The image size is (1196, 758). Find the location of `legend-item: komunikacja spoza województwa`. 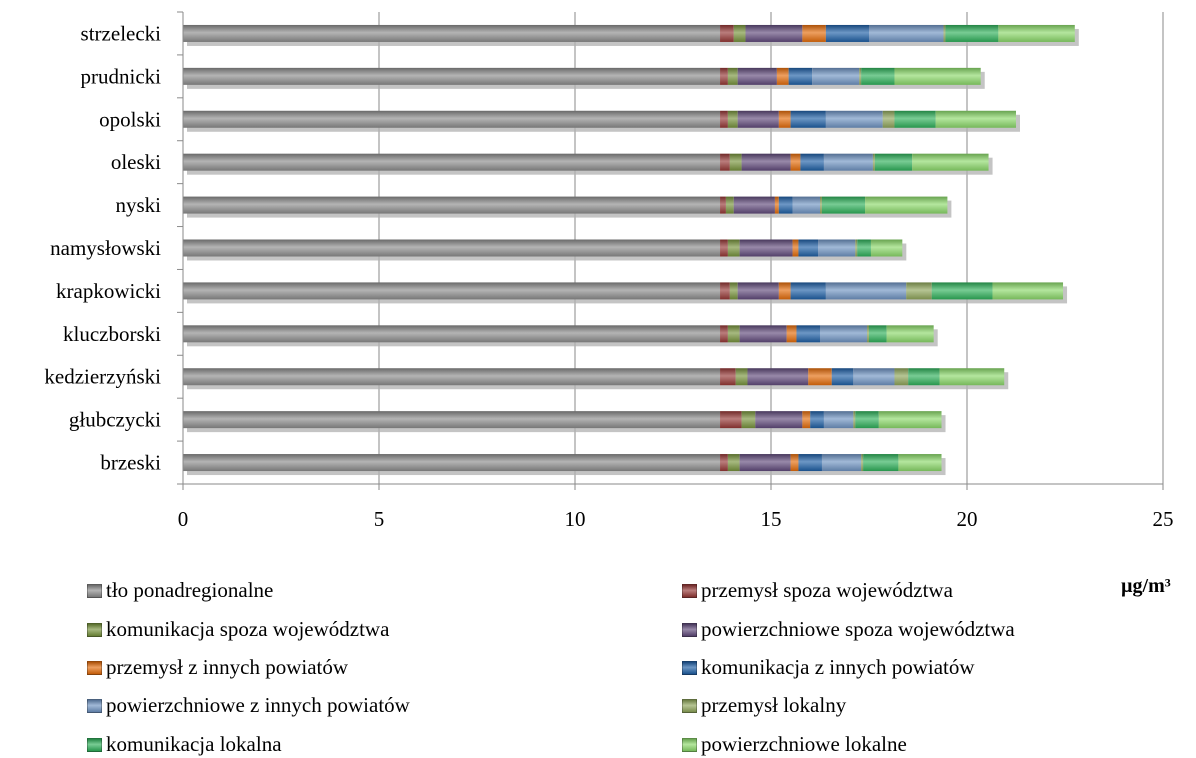

legend-item: komunikacja spoza województwa is located at coordinates (238, 629).